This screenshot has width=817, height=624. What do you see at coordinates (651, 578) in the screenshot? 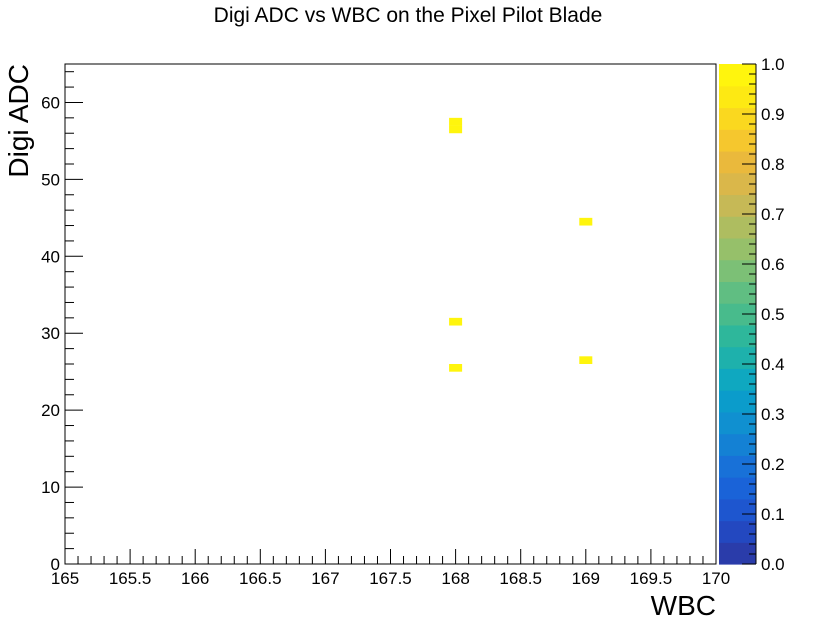
I see `x-tick-label: 169.5` at bounding box center [651, 578].